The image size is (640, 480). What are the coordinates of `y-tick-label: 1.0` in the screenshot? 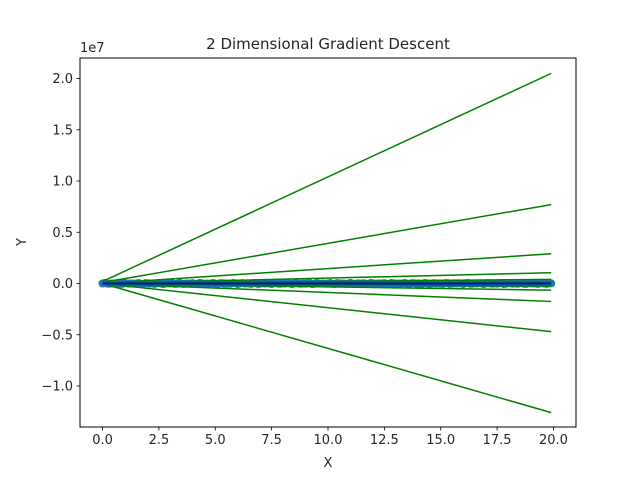 It's located at (62, 182).